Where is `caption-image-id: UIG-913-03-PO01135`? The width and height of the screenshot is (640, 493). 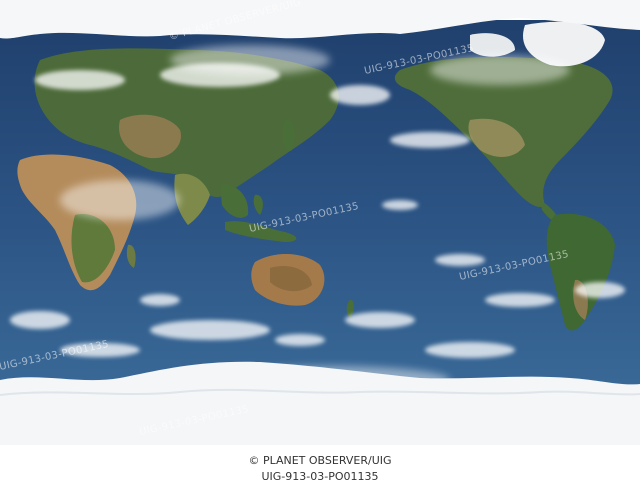 caption-image-id: UIG-913-03-PO01135 is located at coordinates (320, 476).